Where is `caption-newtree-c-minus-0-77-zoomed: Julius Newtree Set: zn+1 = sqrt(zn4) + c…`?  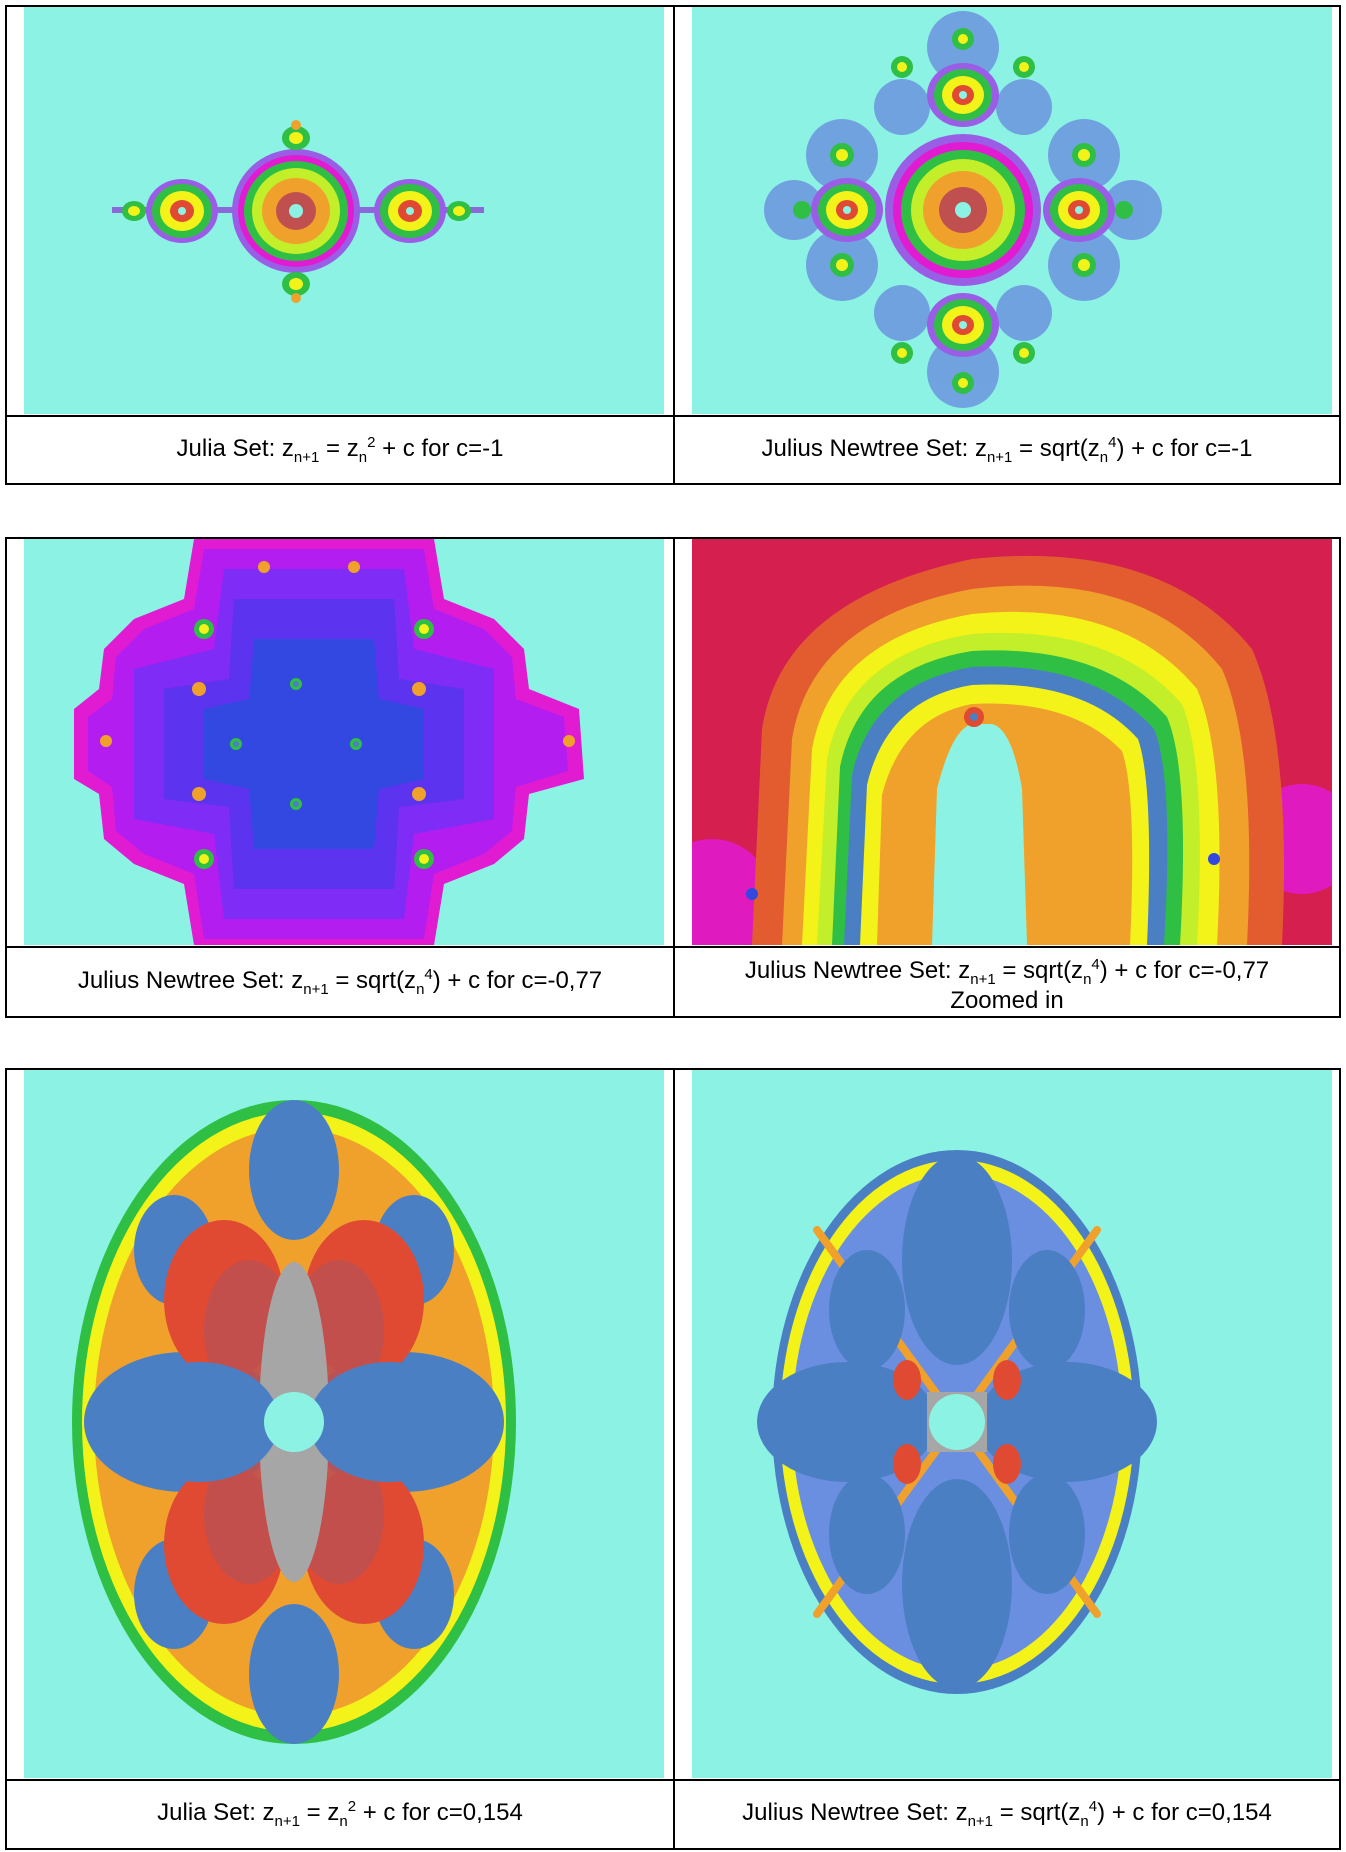
caption-newtree-c-minus-0-77-zoomed: Julius Newtree Set: zn+1 = sqrt(zn4) + c… is located at coordinates (1007, 986).